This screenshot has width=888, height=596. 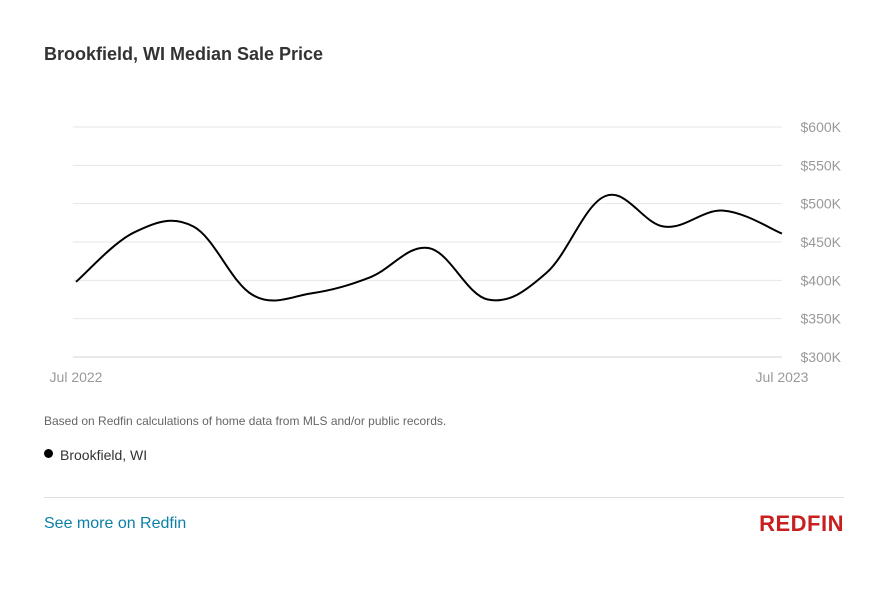 What do you see at coordinates (48, 453) in the screenshot?
I see `legend-dot-icon` at bounding box center [48, 453].